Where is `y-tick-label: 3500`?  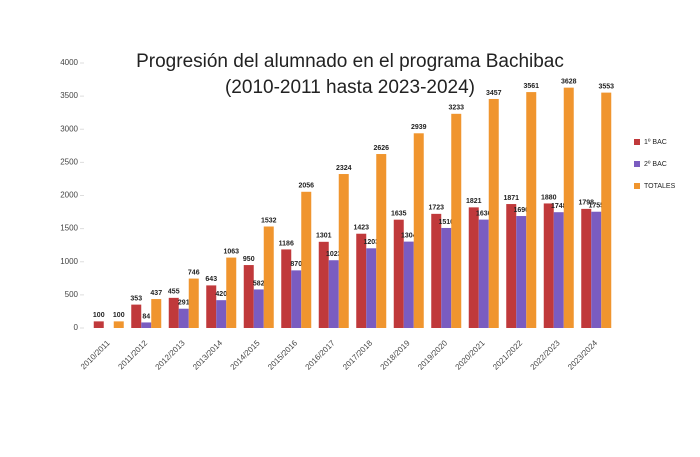
y-tick-label: 3500 is located at coordinates (69, 95).